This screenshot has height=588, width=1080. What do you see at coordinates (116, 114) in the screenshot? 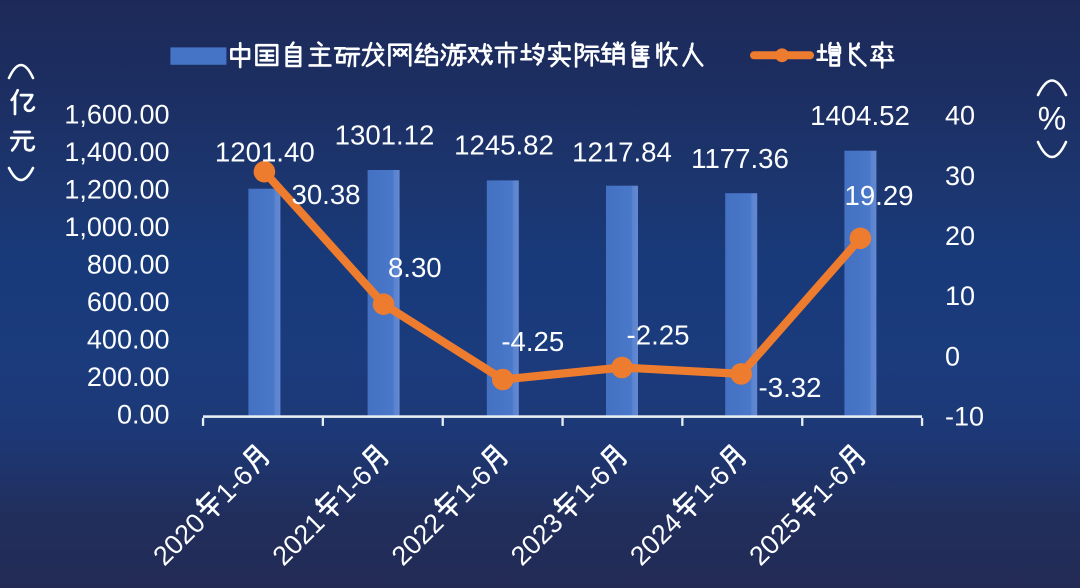
I see `svg-text: 1,600.00` at bounding box center [116, 114].